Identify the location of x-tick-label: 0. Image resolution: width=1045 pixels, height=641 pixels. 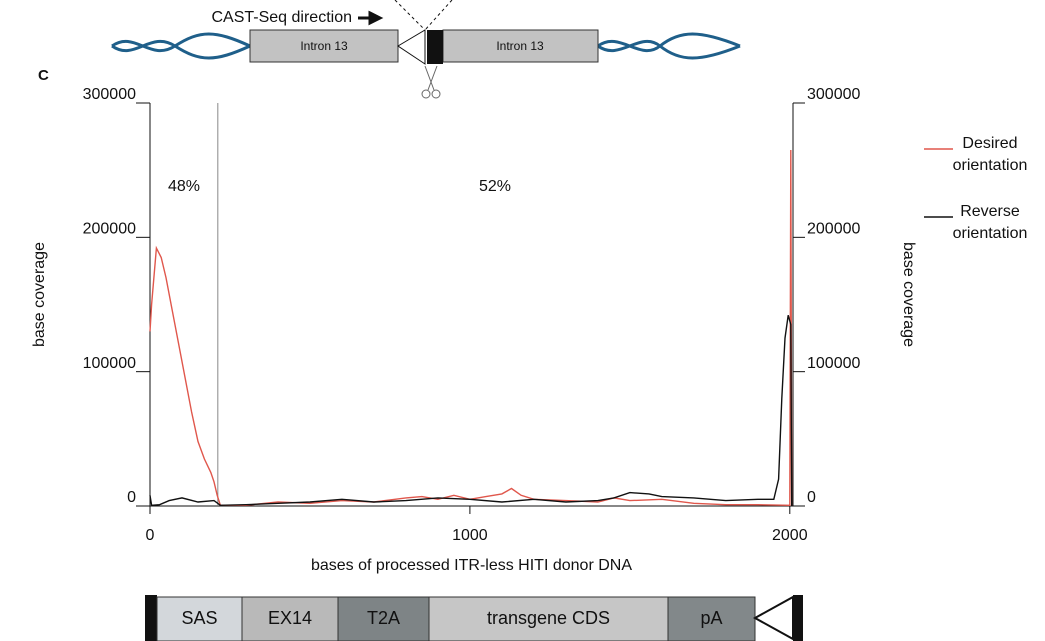
(150, 535).